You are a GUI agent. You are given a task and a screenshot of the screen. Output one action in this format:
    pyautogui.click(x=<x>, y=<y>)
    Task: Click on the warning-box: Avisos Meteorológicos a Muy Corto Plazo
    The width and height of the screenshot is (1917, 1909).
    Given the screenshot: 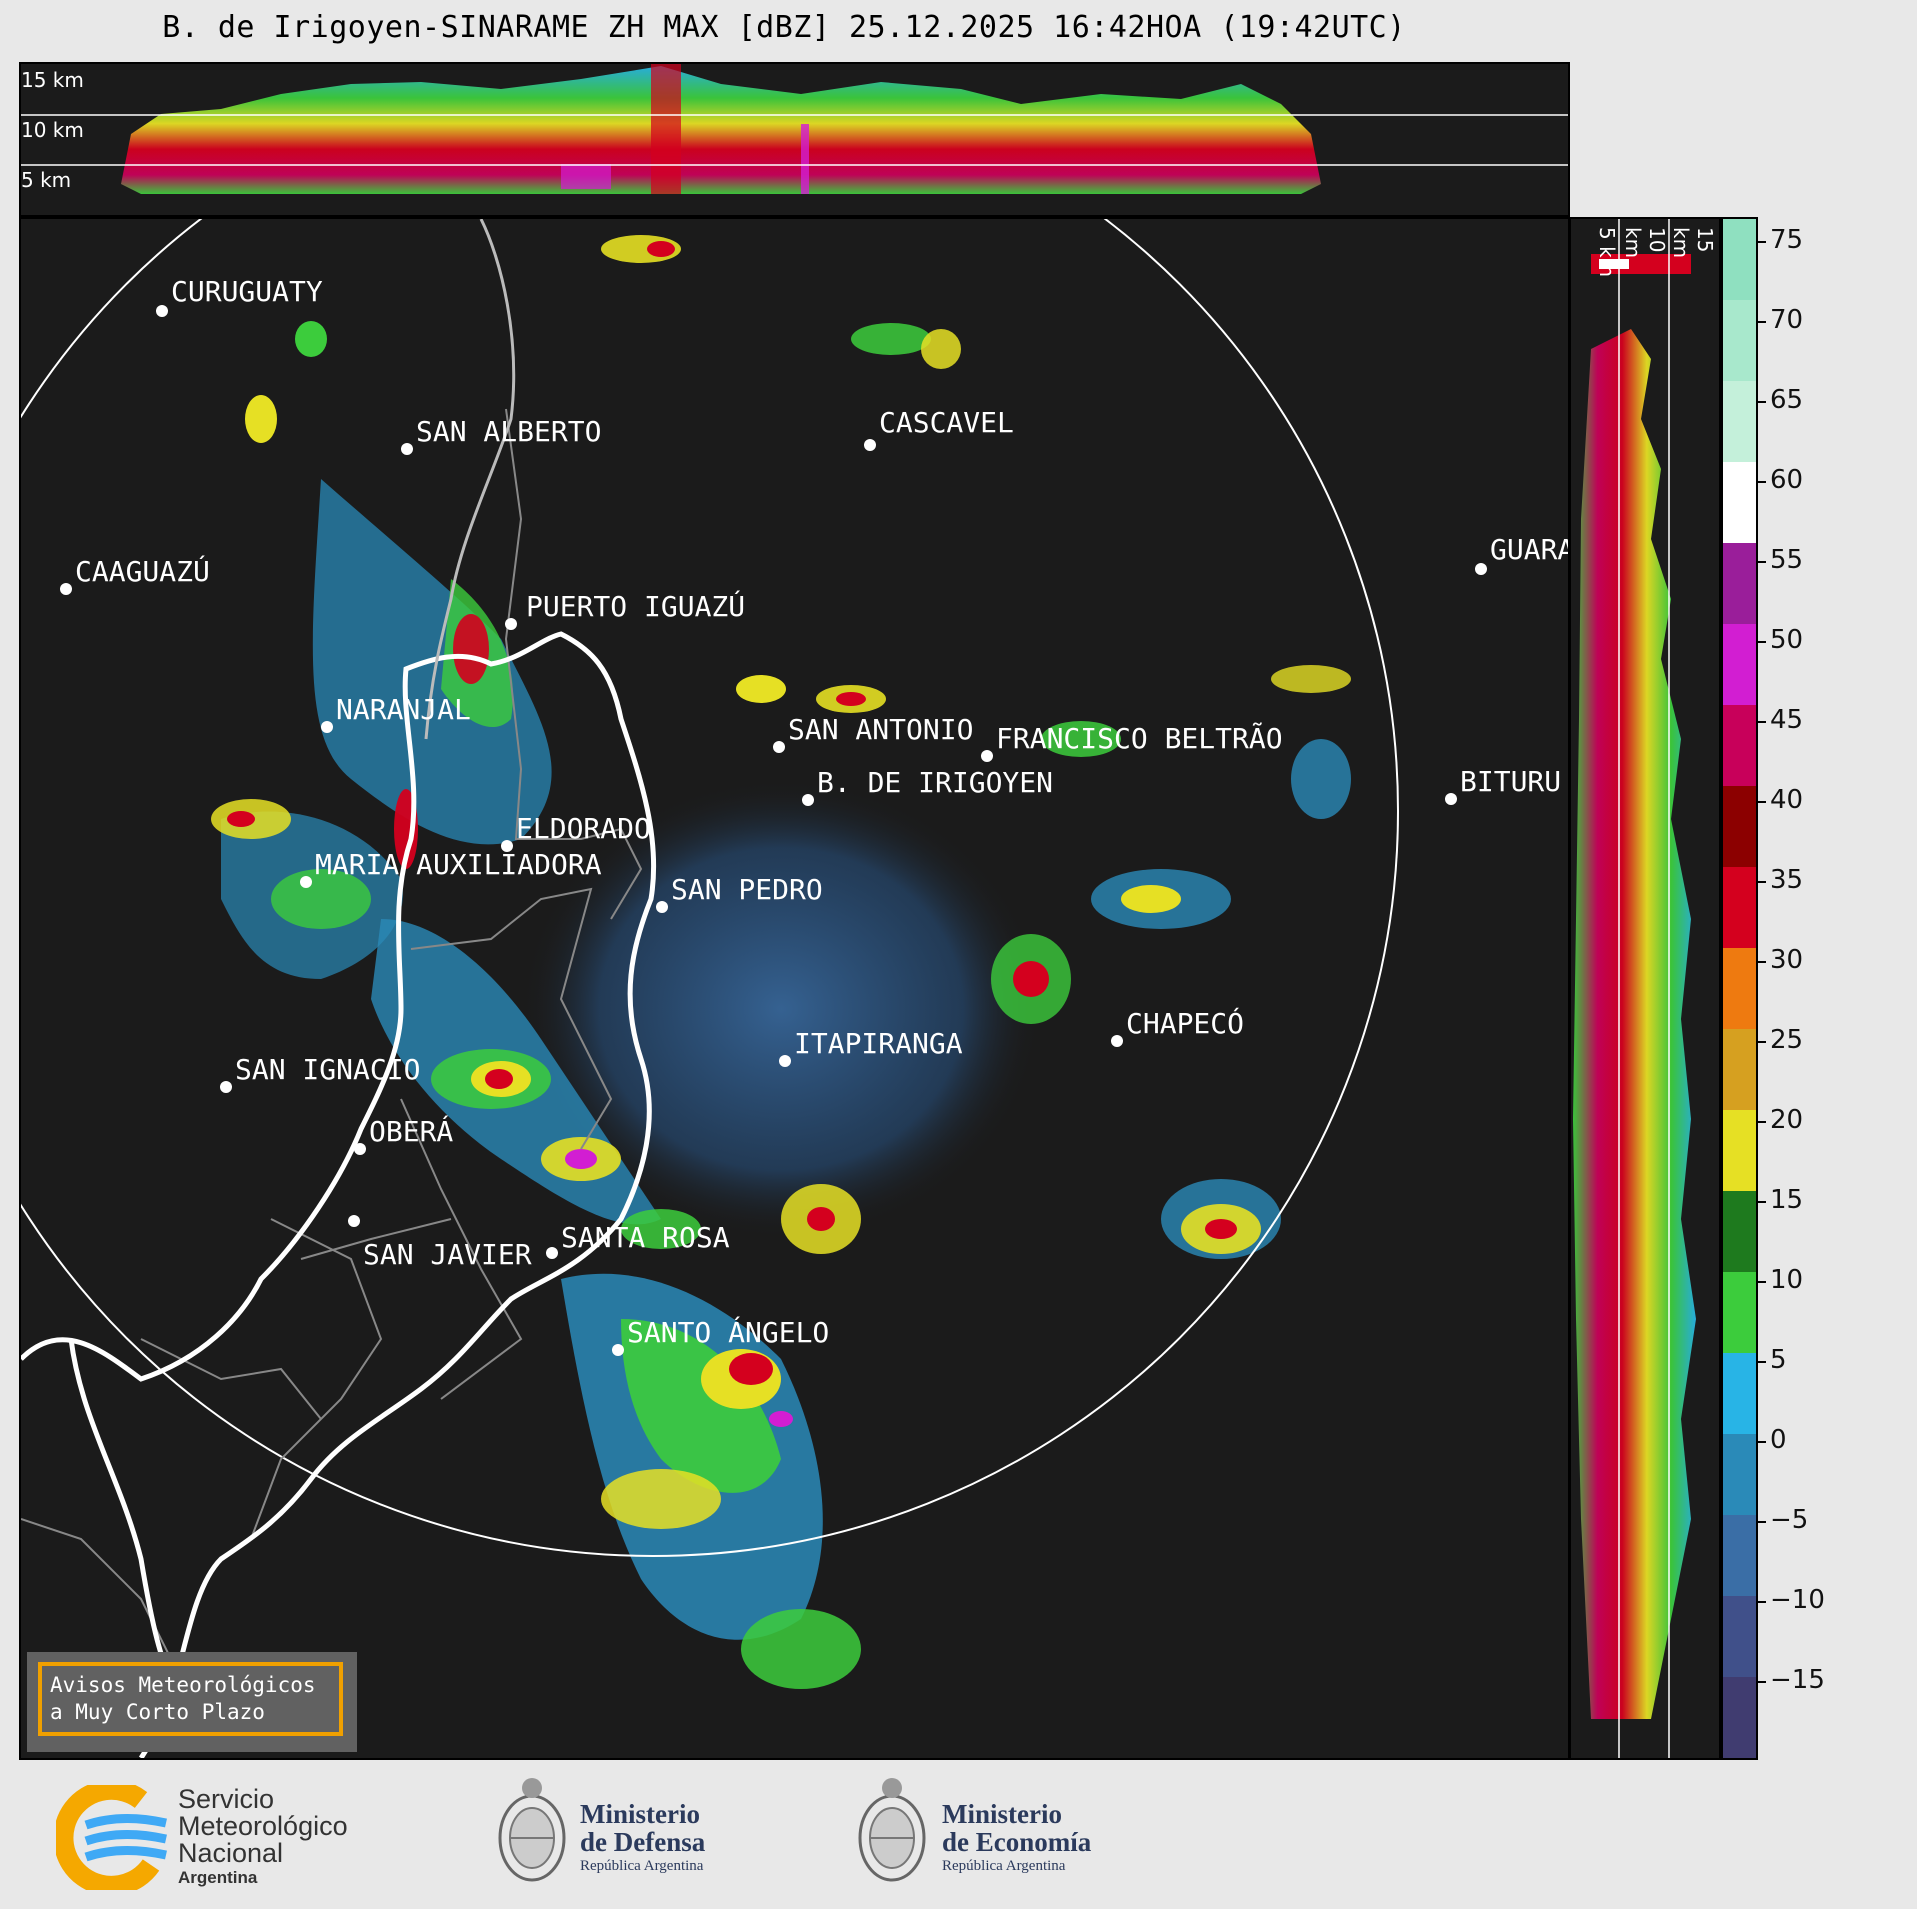 What is the action you would take?
    pyautogui.click(x=190, y=1699)
    